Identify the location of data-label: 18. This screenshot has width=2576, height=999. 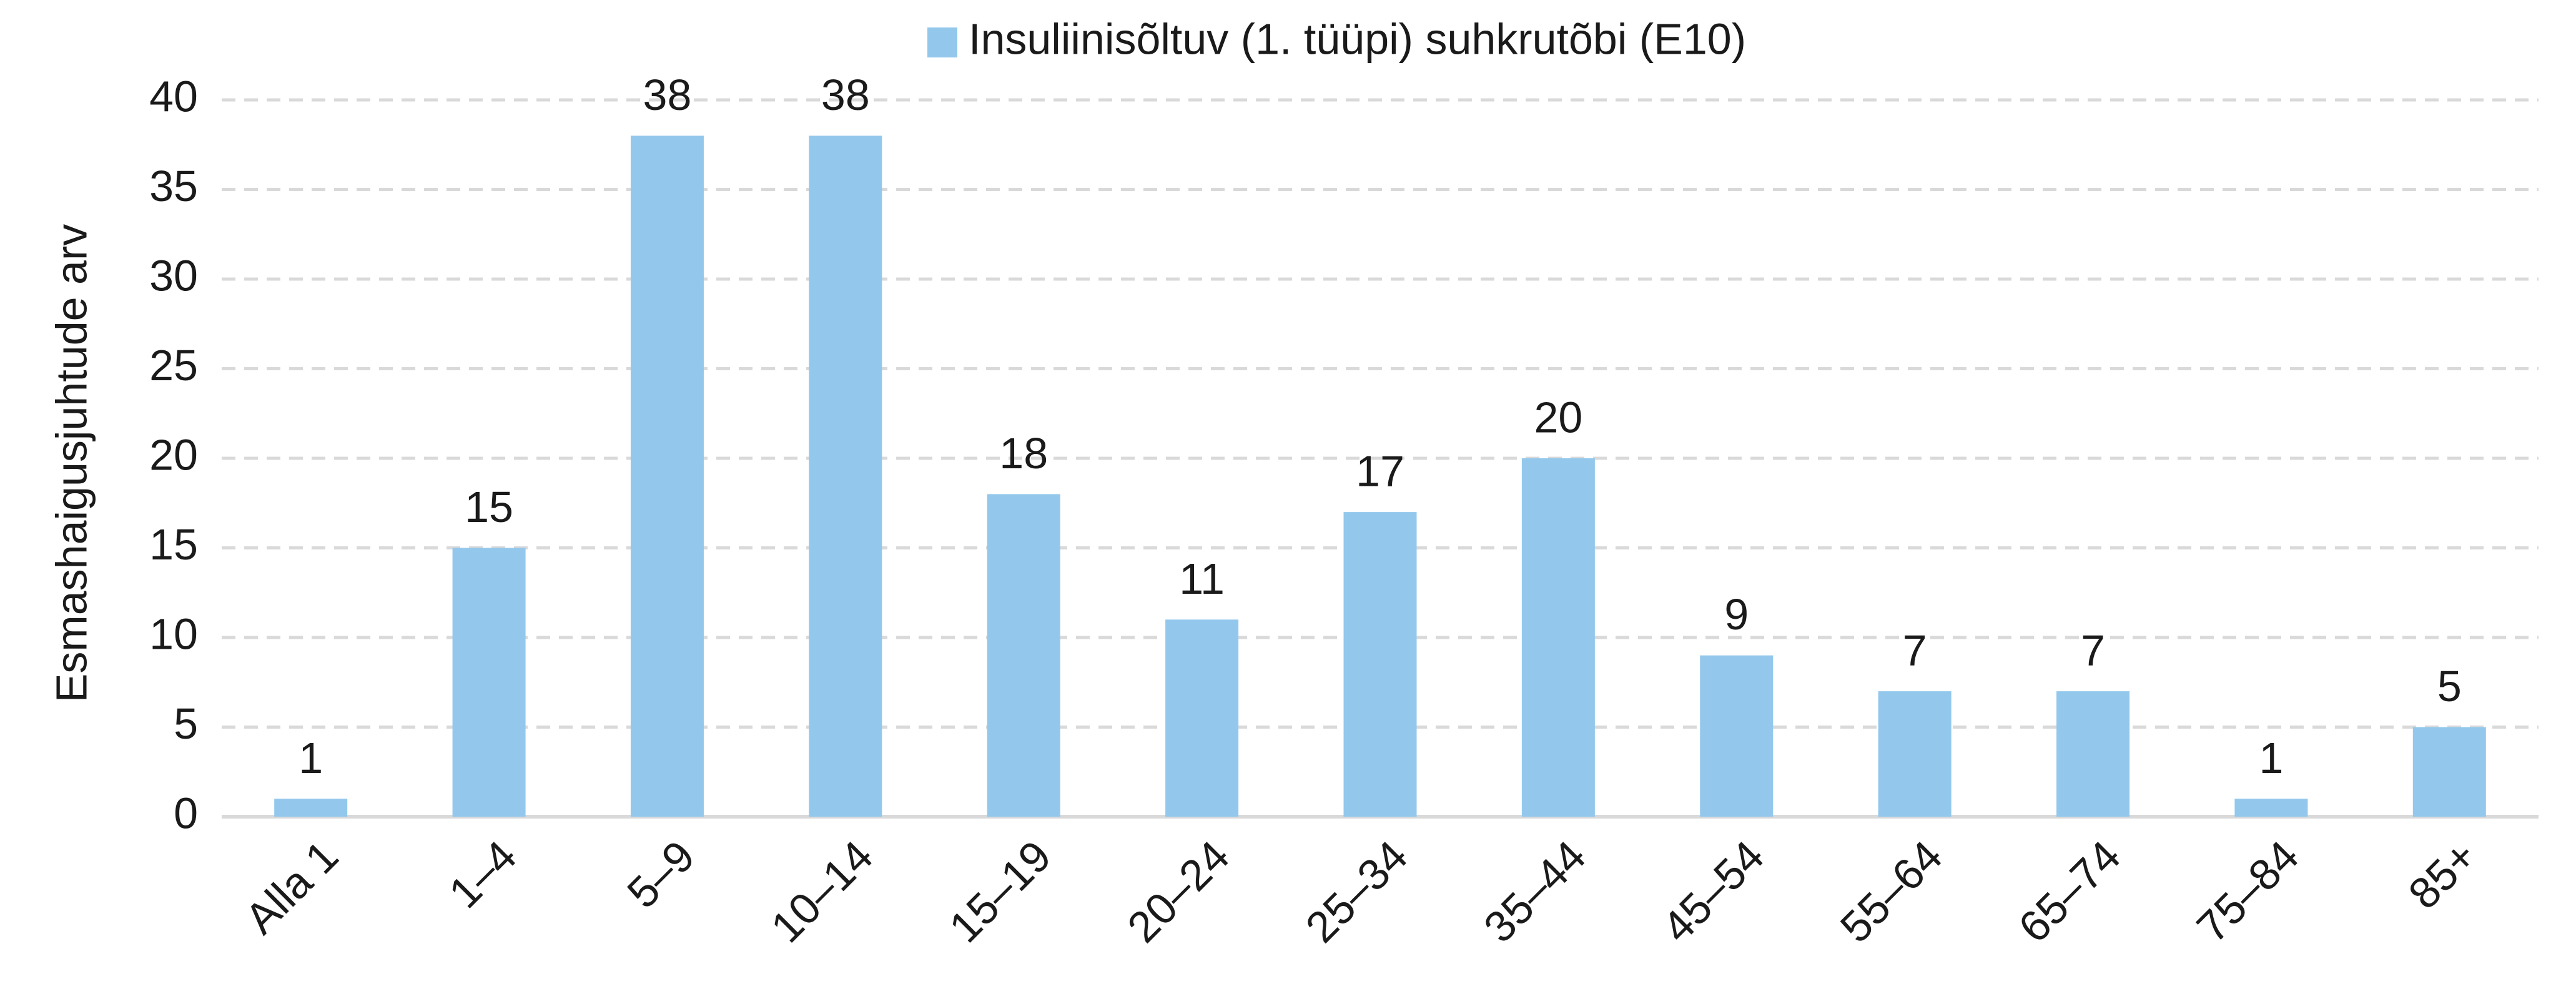
(1024, 453).